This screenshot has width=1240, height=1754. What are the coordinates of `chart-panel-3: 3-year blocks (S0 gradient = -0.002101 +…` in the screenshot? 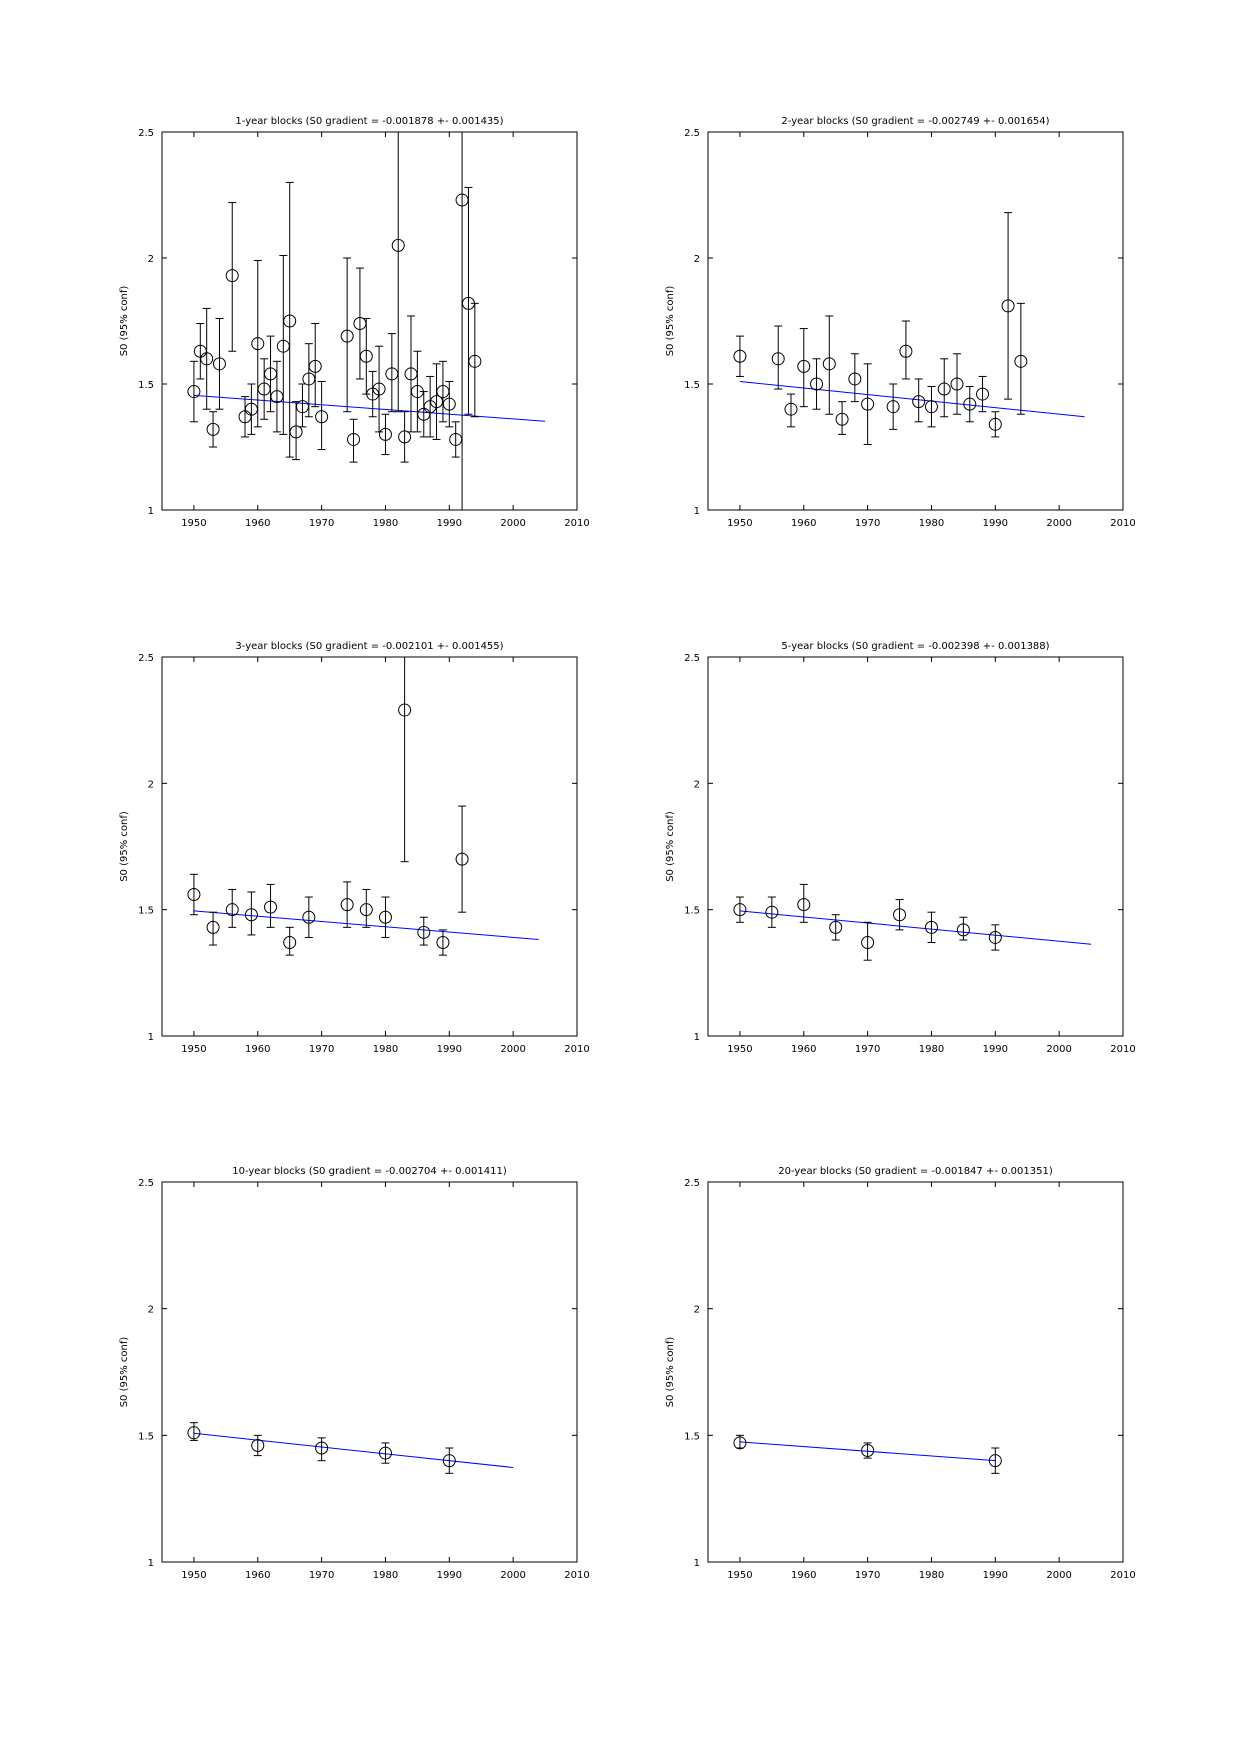 It's located at (354, 848).